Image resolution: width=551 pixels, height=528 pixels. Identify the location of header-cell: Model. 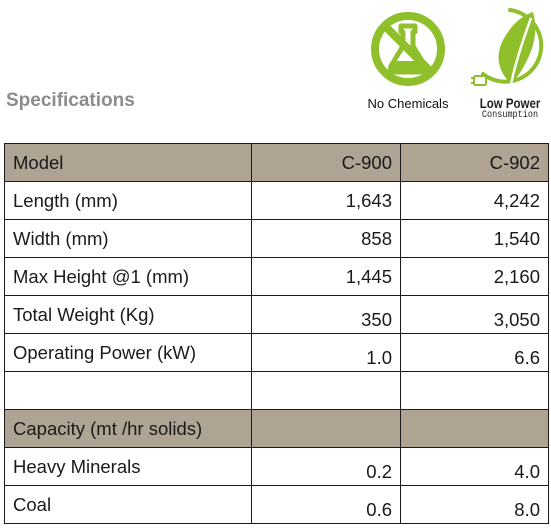
(128, 162).